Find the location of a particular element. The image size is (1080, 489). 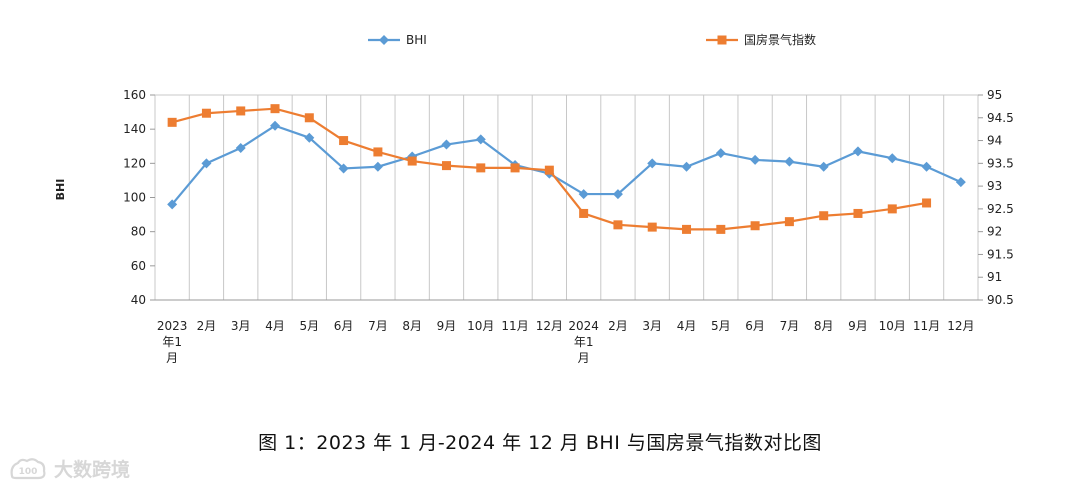

y-tick-label: 40 is located at coordinates (138, 300).